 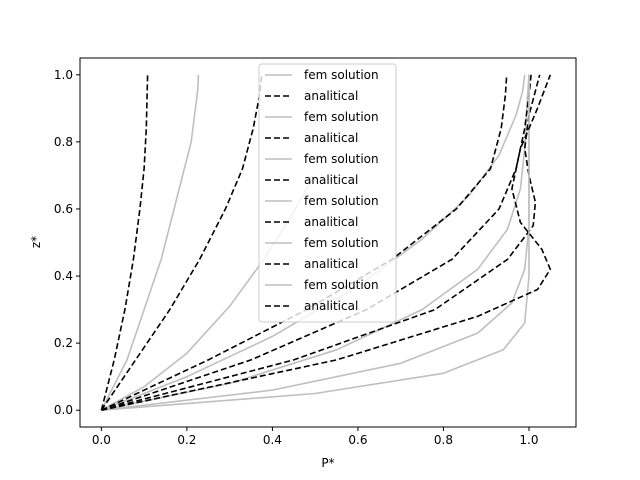 What do you see at coordinates (186, 440) in the screenshot?
I see `x-tick-label: 0.2` at bounding box center [186, 440].